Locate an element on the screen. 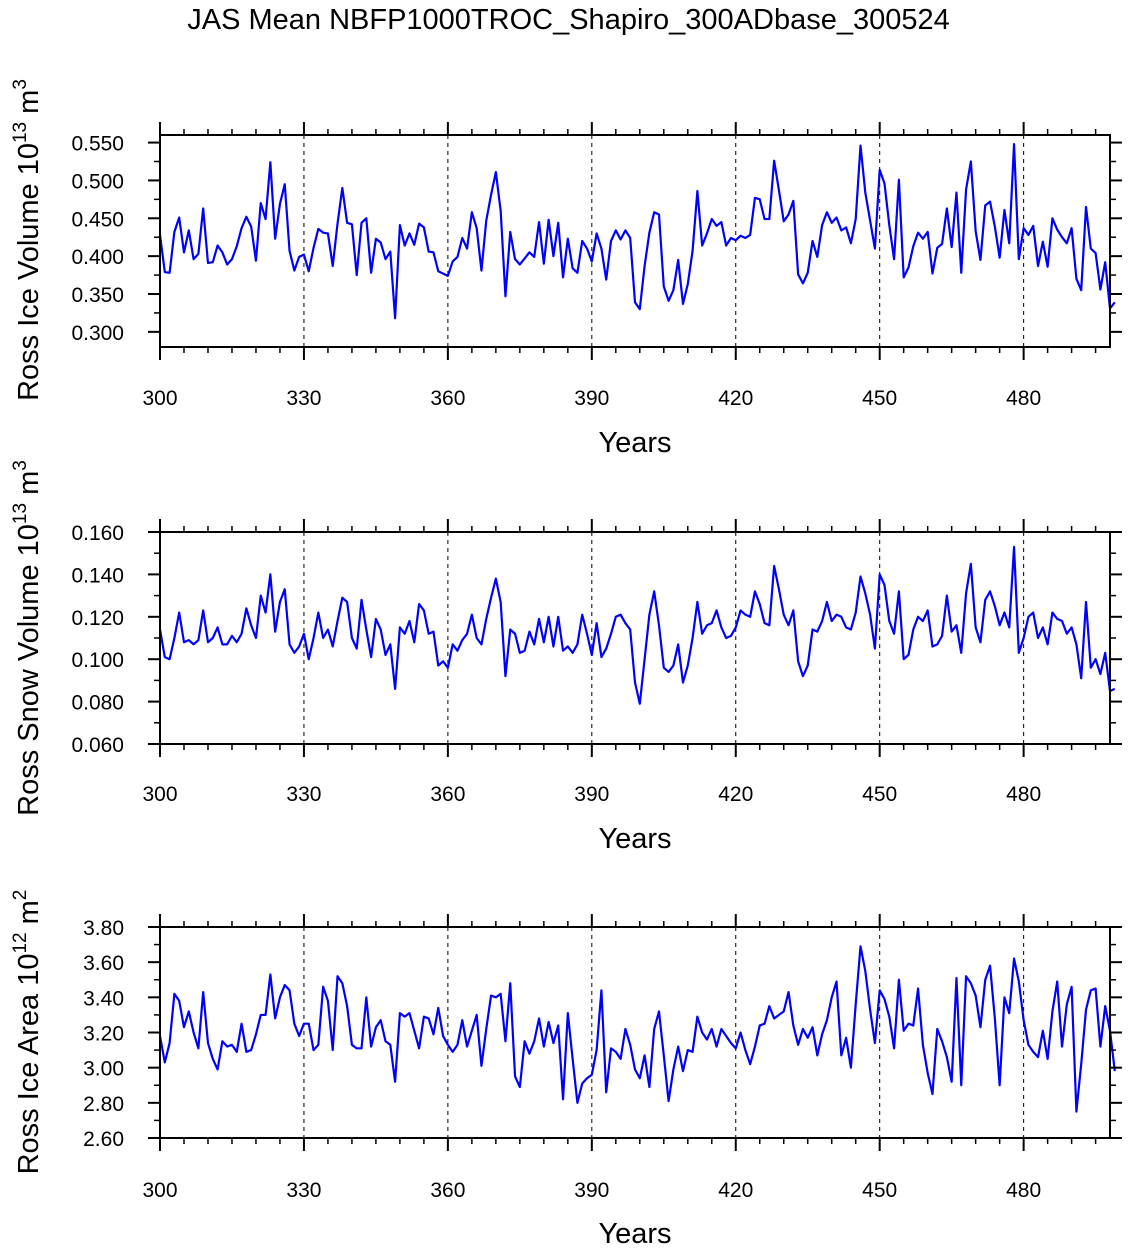 This screenshot has height=1250, width=1137. y-tick-label: 0.350 is located at coordinates (97, 295).